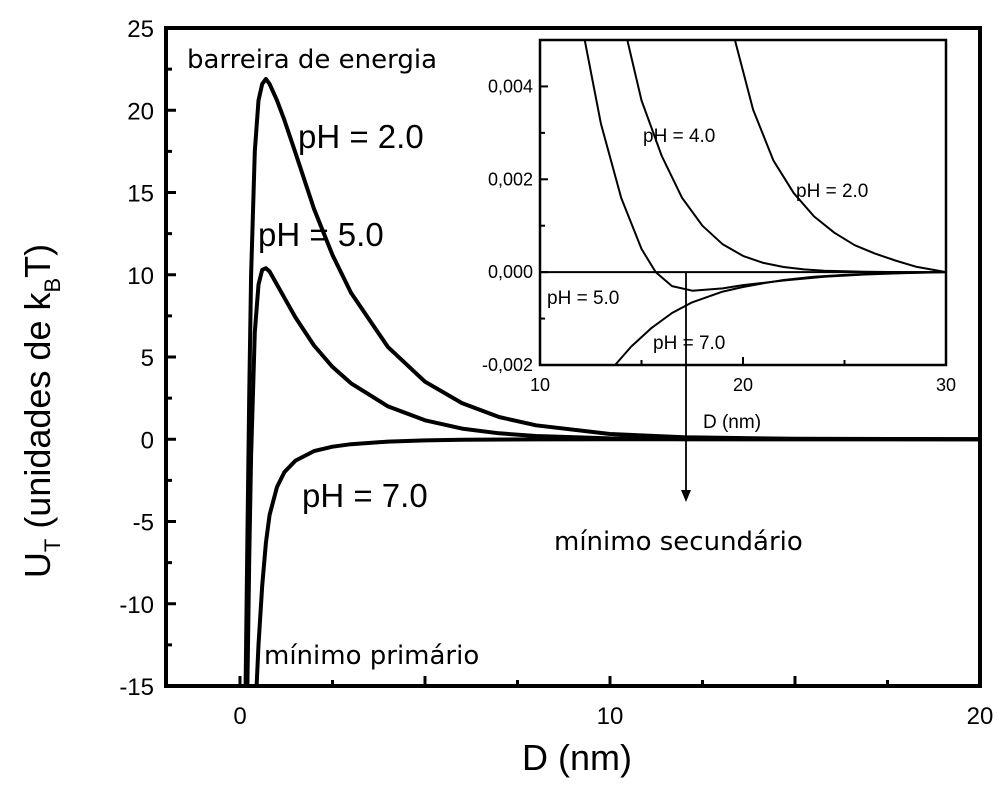  What do you see at coordinates (510, 179) in the screenshot?
I see `inset-y-tick-label: 0,002` at bounding box center [510, 179].